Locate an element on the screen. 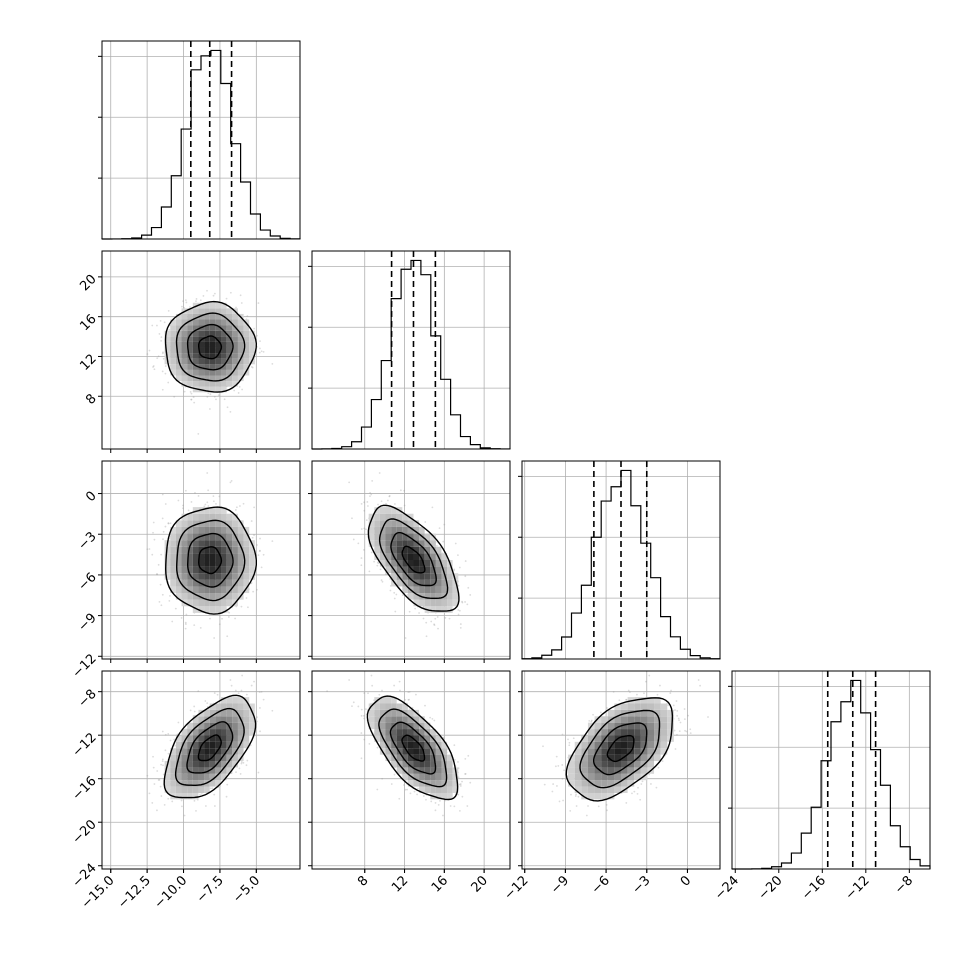 The image size is (970, 970). panel-frame is located at coordinates (411, 350).